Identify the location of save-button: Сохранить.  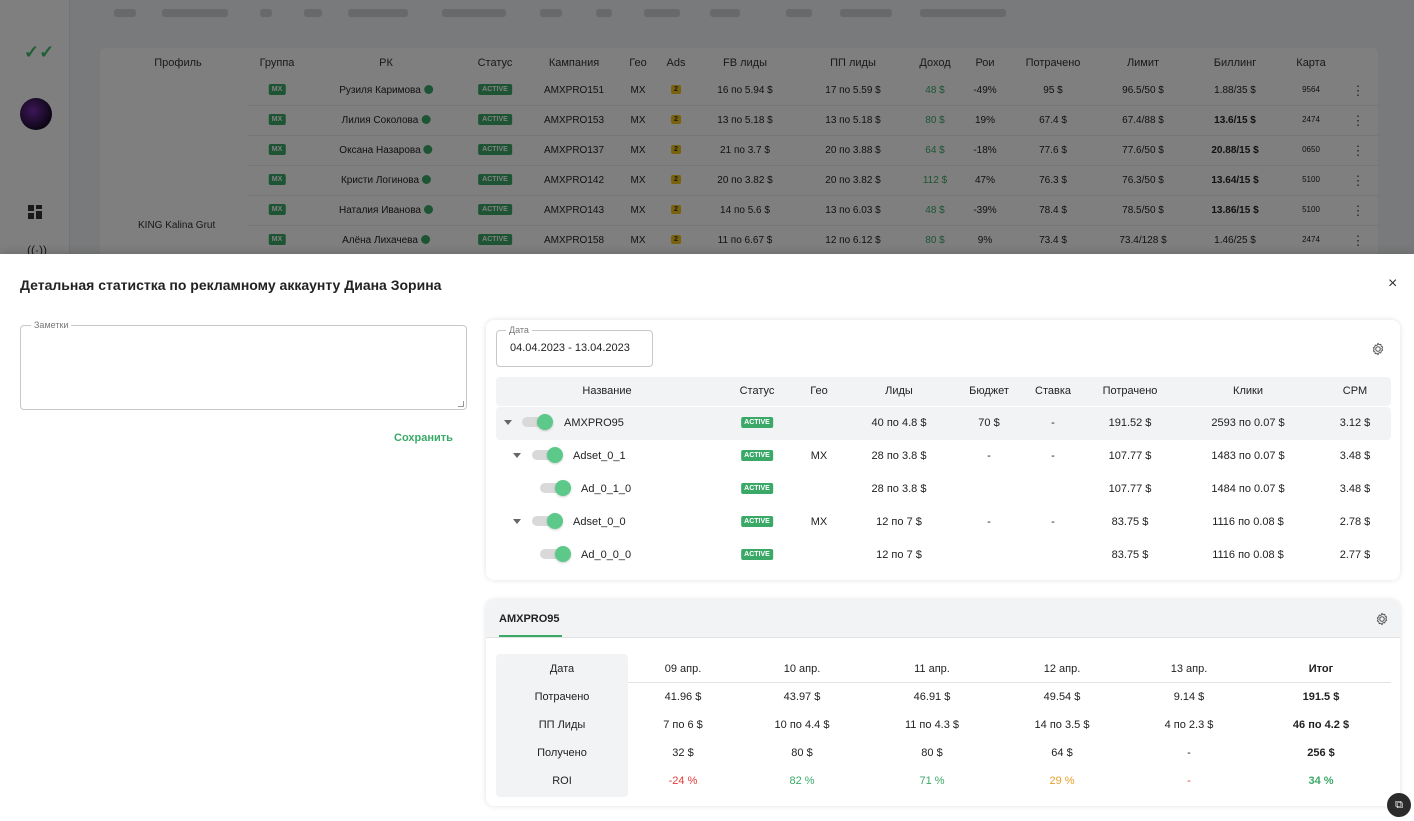
(423, 438).